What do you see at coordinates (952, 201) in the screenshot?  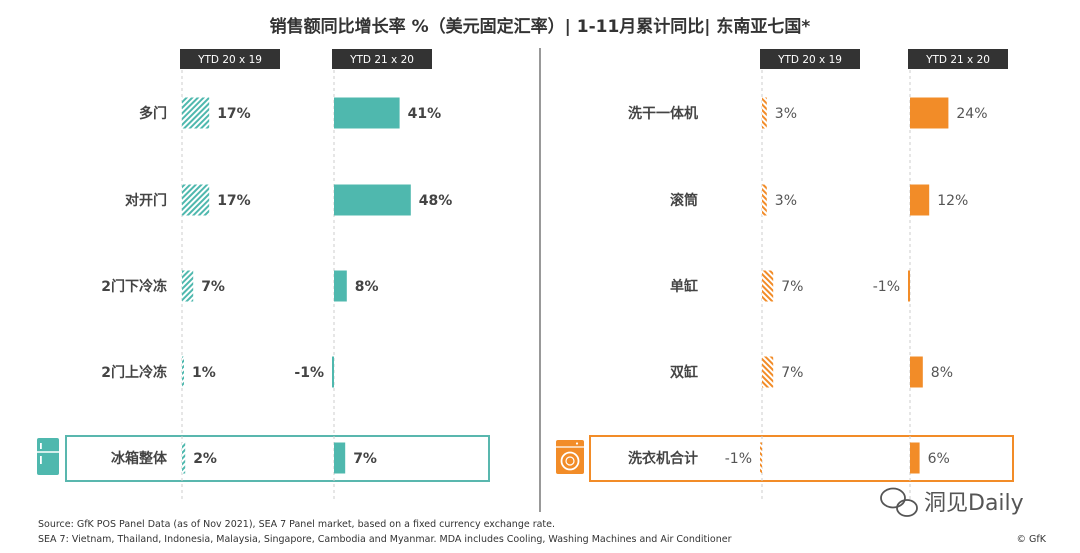 I see `washer-value-label-2-2: 12%` at bounding box center [952, 201].